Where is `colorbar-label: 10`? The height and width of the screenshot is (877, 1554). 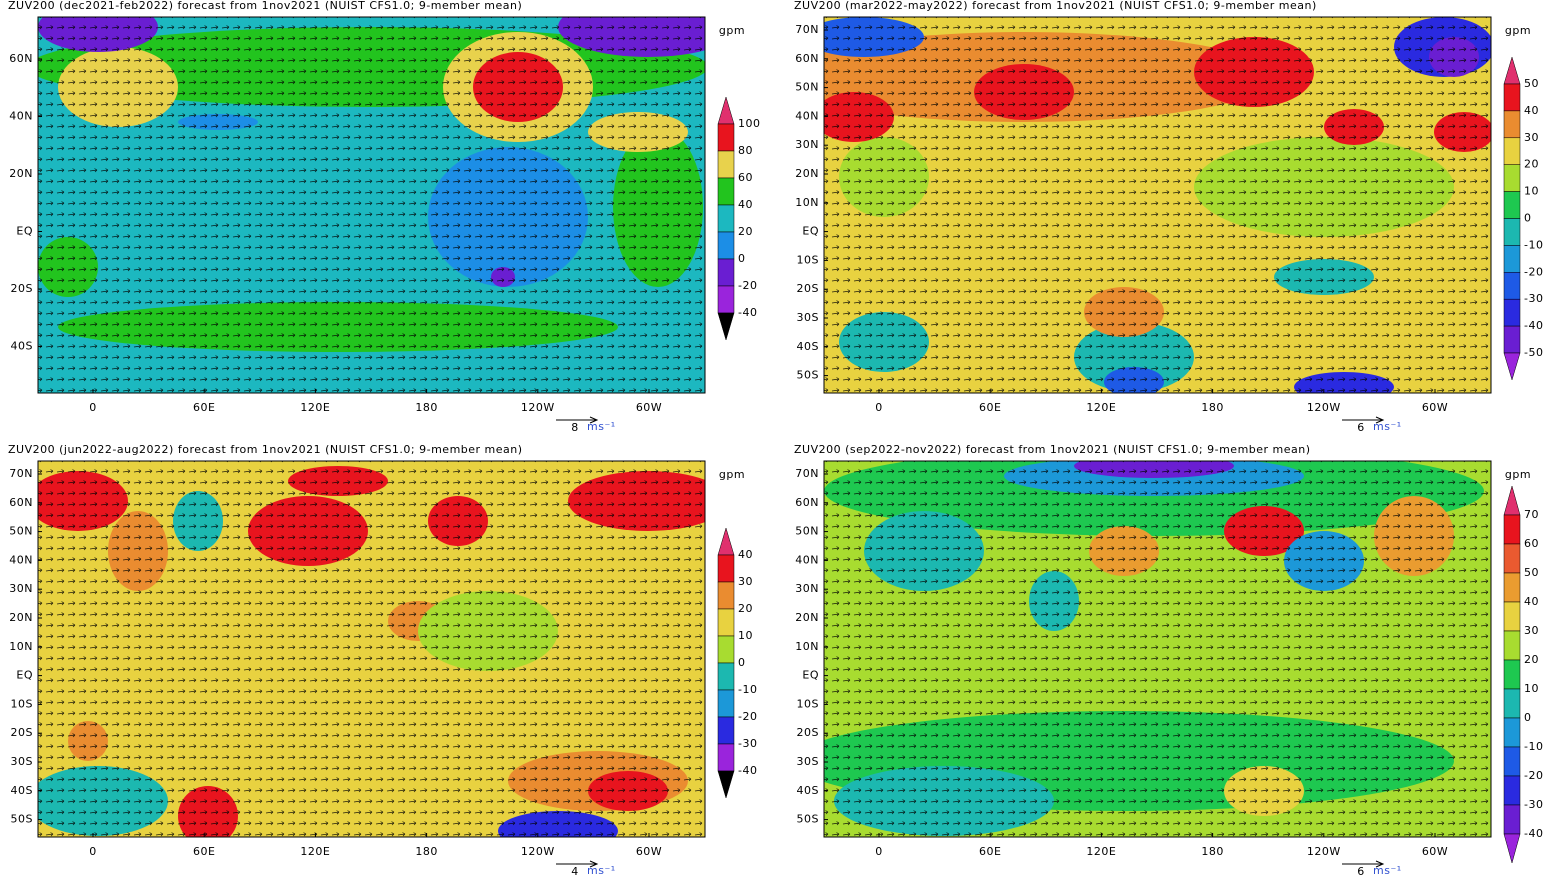 colorbar-label: 10 is located at coordinates (1531, 191).